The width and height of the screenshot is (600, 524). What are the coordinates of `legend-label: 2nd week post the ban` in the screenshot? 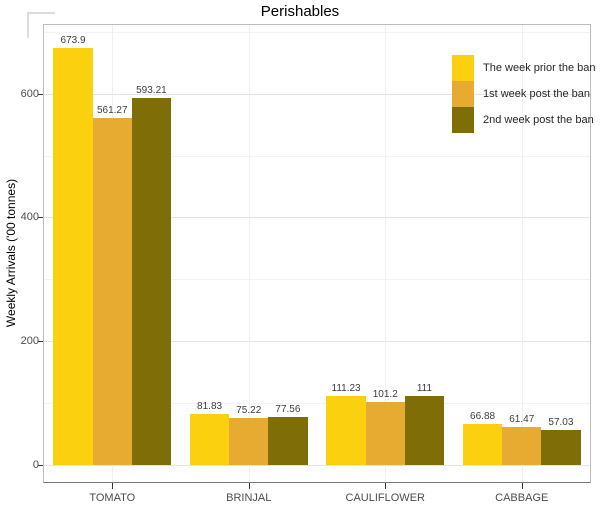 It's located at (538, 120).